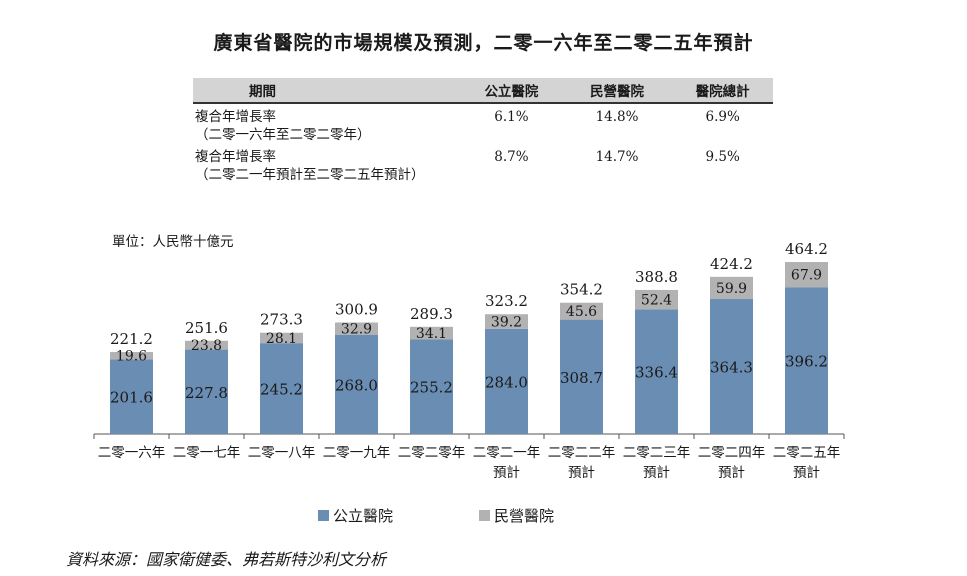  I want to click on data-label-private: 34.1, so click(431, 334).